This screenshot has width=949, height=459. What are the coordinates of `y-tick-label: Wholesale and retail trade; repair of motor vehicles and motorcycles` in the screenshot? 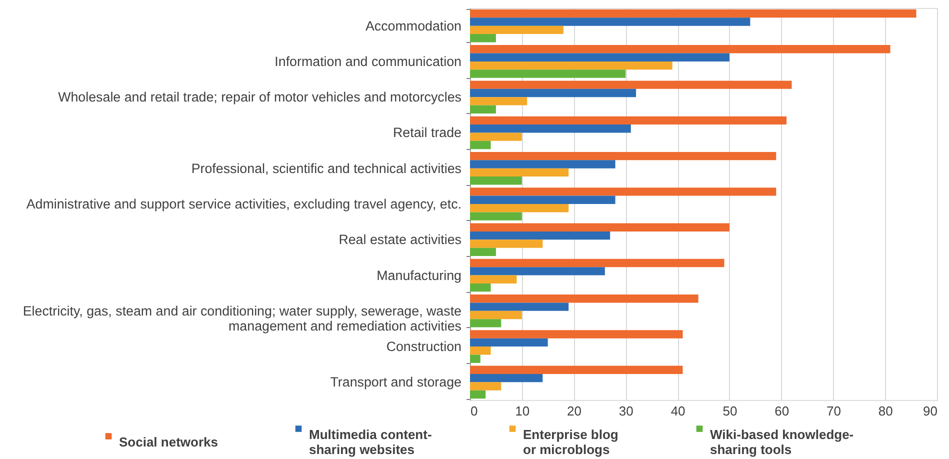 It's located at (260, 97).